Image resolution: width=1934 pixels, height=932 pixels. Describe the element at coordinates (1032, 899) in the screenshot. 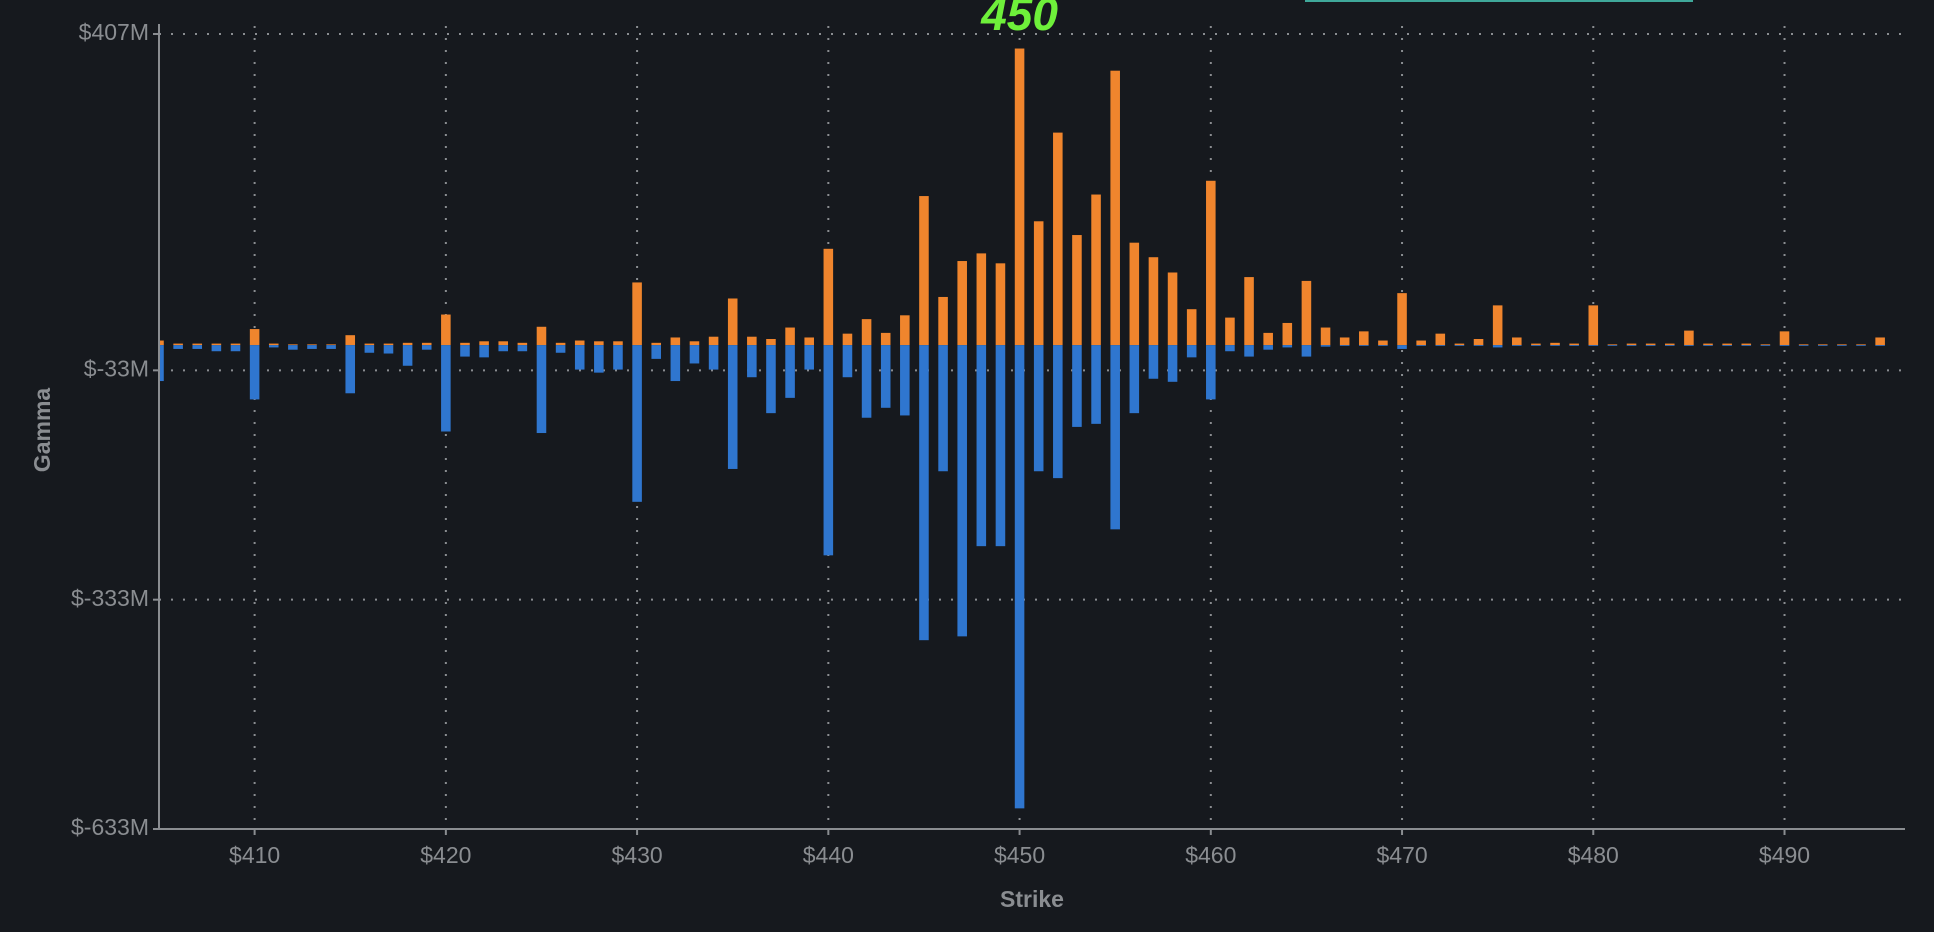

I see `x-axis-label: Strike` at that location.